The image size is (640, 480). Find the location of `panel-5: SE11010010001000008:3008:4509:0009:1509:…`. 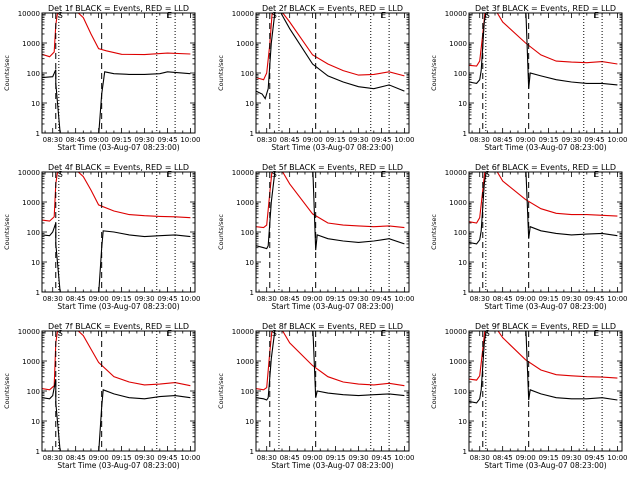

panel-5: SE11010010001000008:3008:4509:0009:1509:… is located at coordinates (316, 237).